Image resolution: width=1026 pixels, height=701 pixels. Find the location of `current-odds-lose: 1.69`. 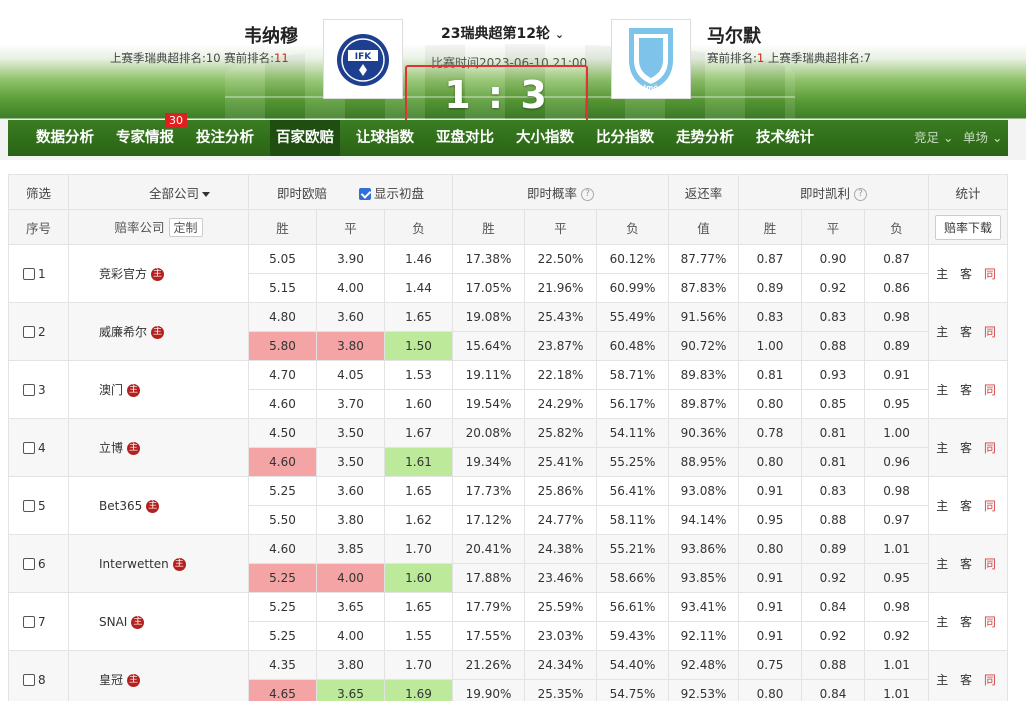

current-odds-lose: 1.69 is located at coordinates (418, 690).